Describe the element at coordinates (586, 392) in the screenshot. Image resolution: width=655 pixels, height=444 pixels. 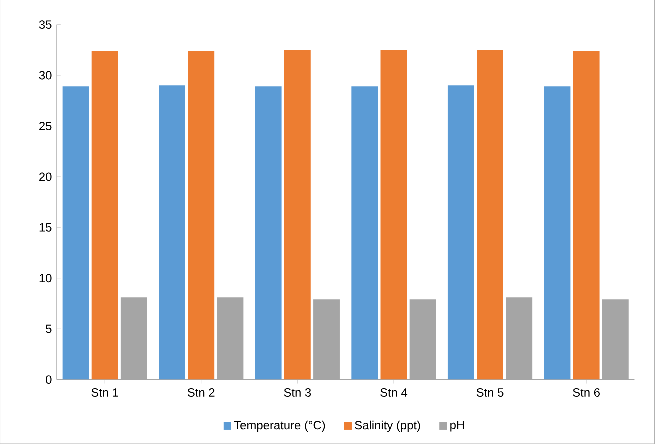
I see `x-tick-label: Stn 6` at that location.